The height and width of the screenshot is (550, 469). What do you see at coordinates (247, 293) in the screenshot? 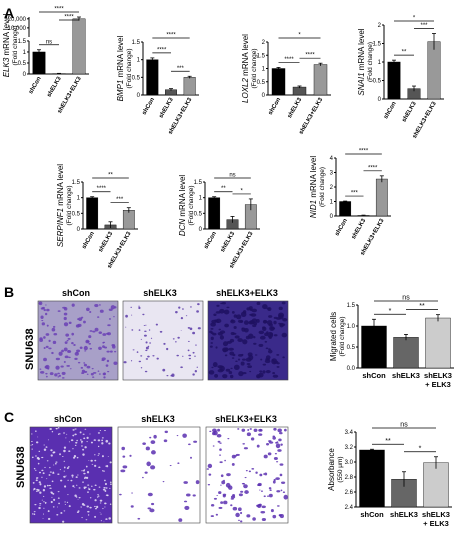
I see `image-title-b-2: shELK3+ELK3` at bounding box center [247, 293].